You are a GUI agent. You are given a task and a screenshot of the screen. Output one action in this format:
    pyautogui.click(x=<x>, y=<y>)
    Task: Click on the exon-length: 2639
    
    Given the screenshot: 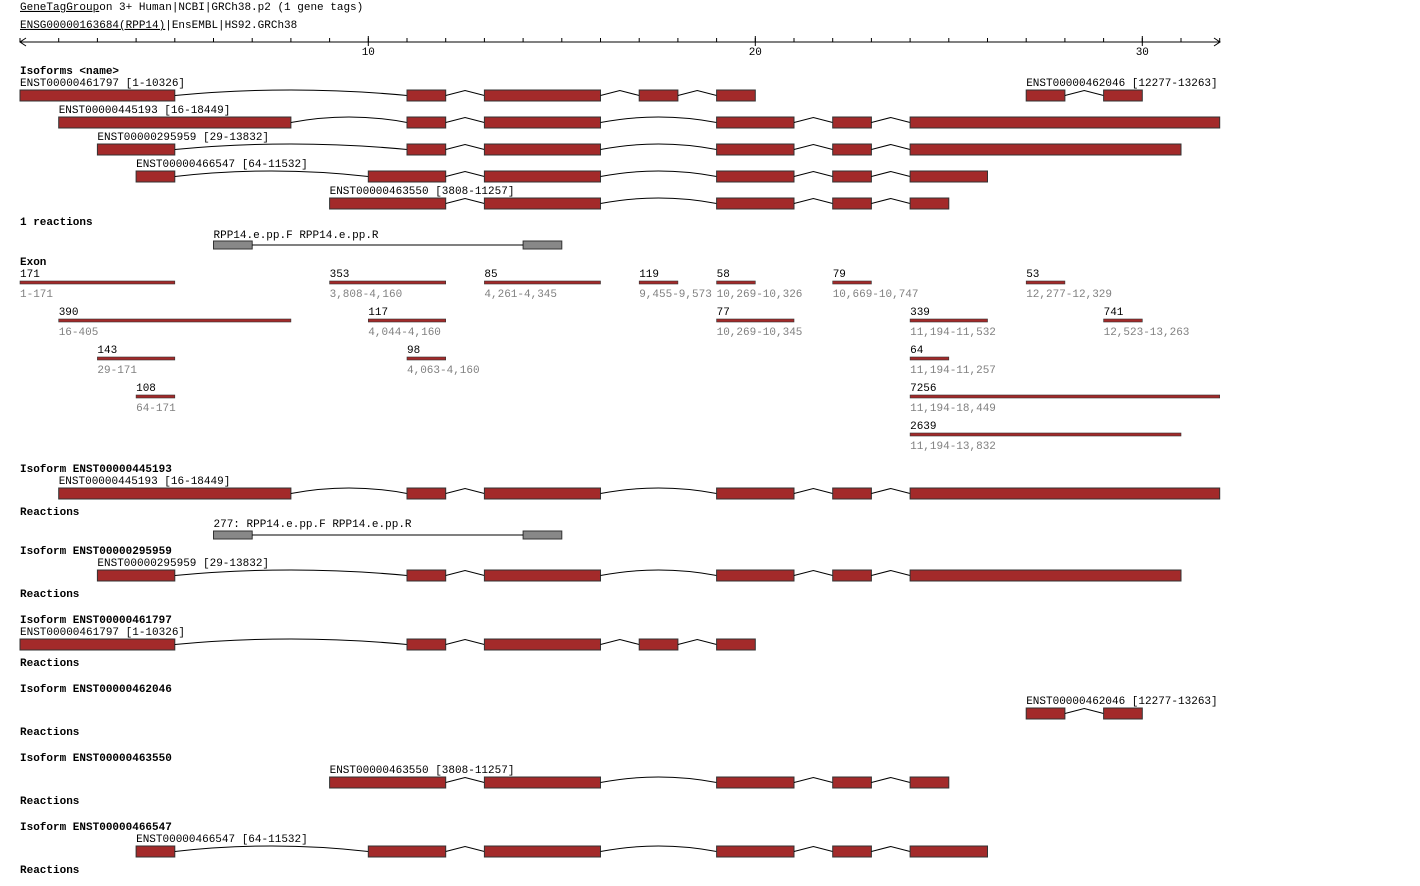 What is the action you would take?
    pyautogui.click(x=923, y=427)
    